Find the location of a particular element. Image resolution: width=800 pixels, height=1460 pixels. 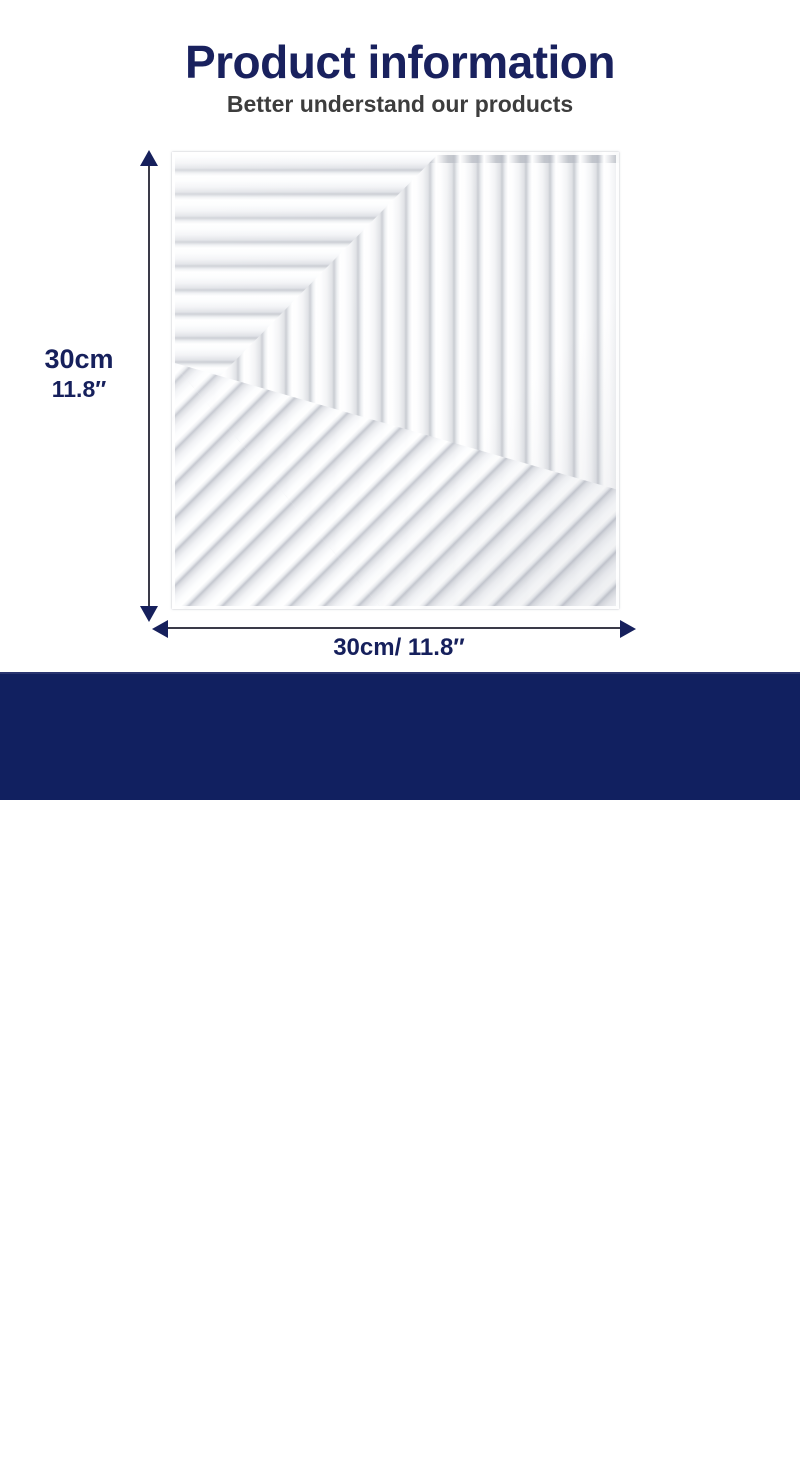

spec-value: 0.43" is located at coordinates (211, 1445).